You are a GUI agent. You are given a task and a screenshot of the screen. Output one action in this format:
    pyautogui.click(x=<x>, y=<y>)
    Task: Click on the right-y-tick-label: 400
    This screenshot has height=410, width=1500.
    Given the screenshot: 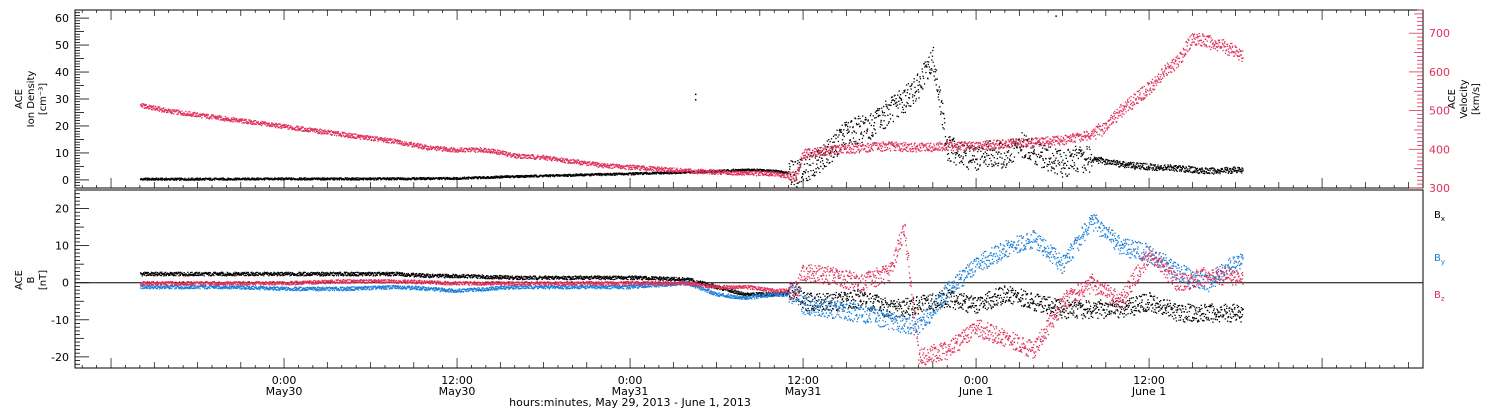 What is the action you would take?
    pyautogui.click(x=1439, y=149)
    